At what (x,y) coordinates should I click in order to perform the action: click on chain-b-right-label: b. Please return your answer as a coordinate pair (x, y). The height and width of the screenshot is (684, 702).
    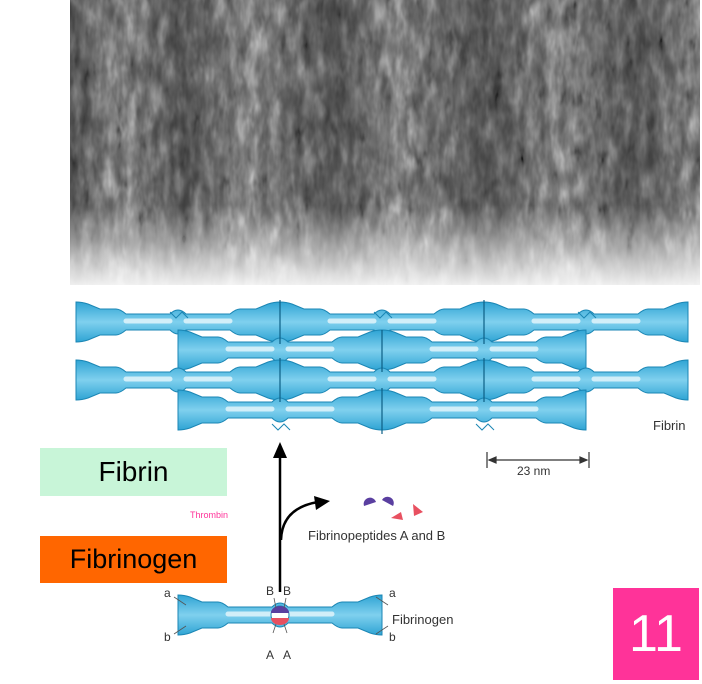
    Looking at the image, I should click on (392, 637).